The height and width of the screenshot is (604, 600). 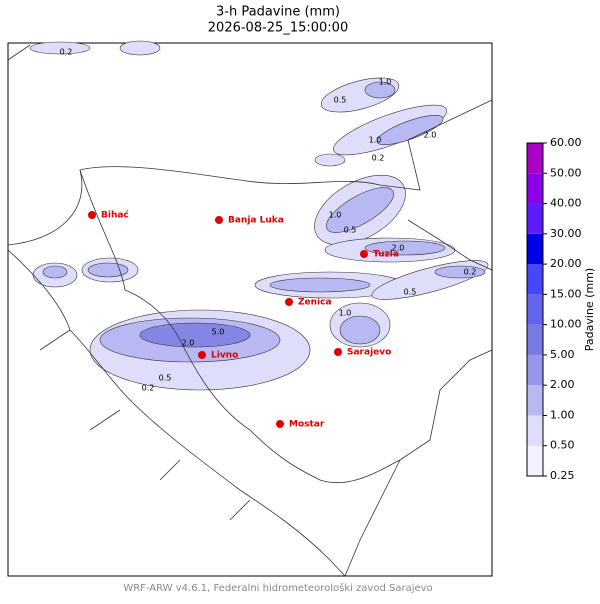 I want to click on subtitle: 2026-08-25_15:00:00, so click(x=278, y=28).